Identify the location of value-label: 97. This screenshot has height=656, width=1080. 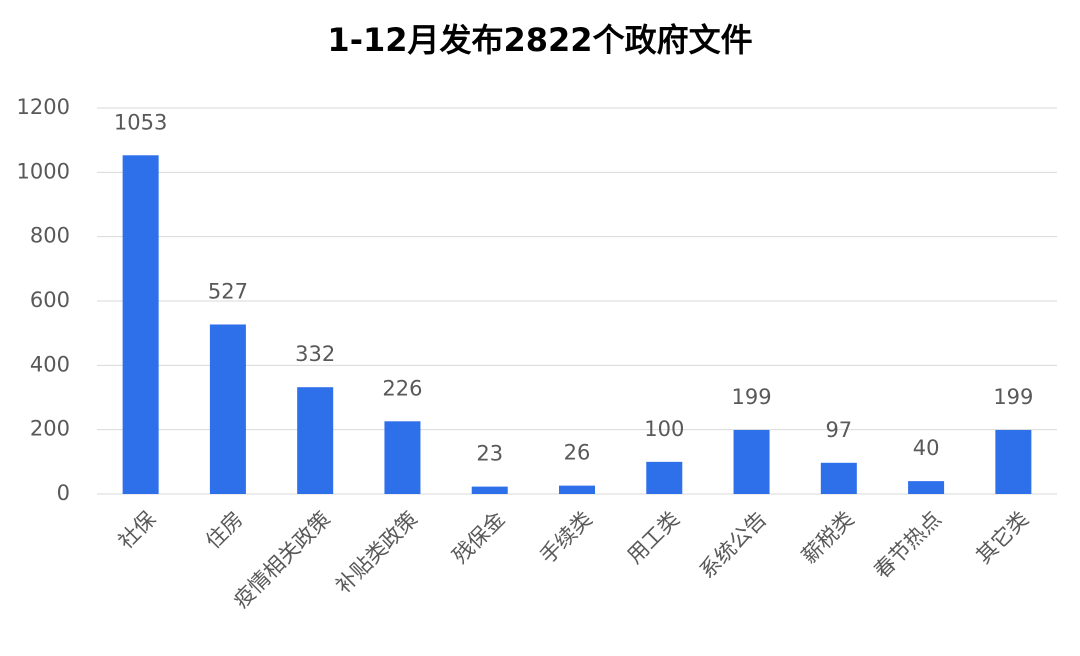
(838, 430).